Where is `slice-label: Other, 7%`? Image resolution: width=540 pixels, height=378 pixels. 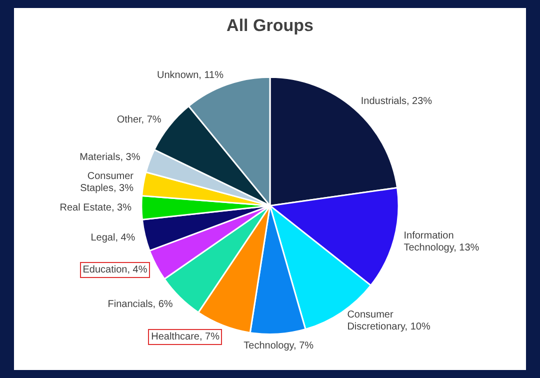
slice-label: Other, 7% is located at coordinates (139, 120).